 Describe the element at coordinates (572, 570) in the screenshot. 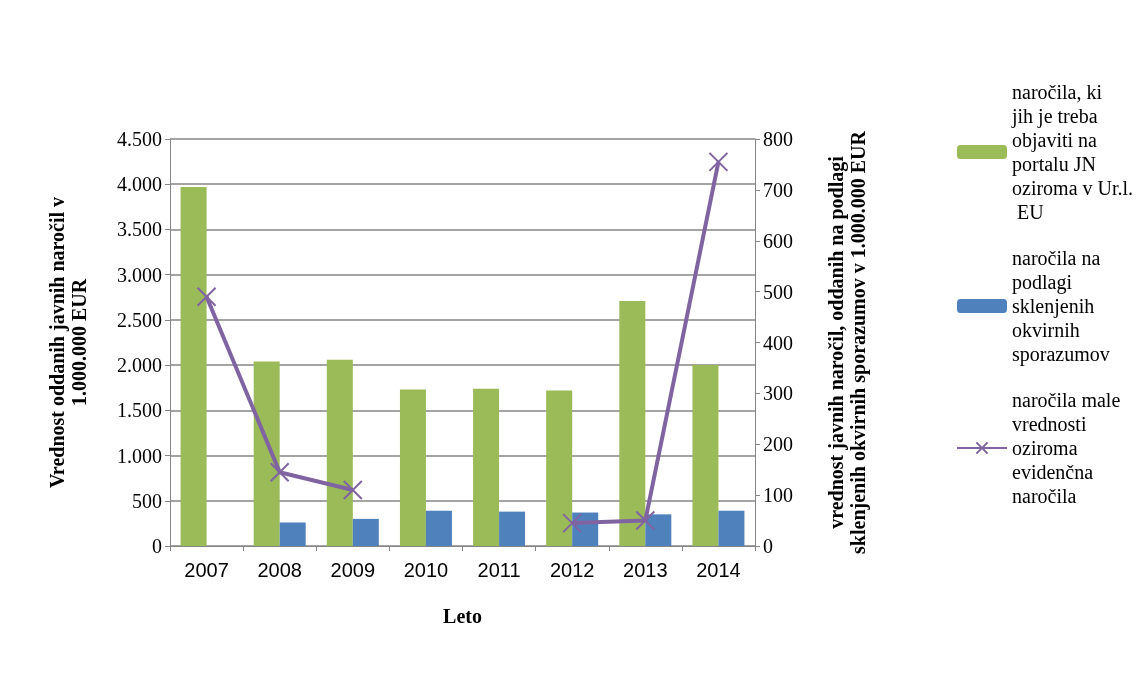

I see `x-tick-label: 2012` at that location.